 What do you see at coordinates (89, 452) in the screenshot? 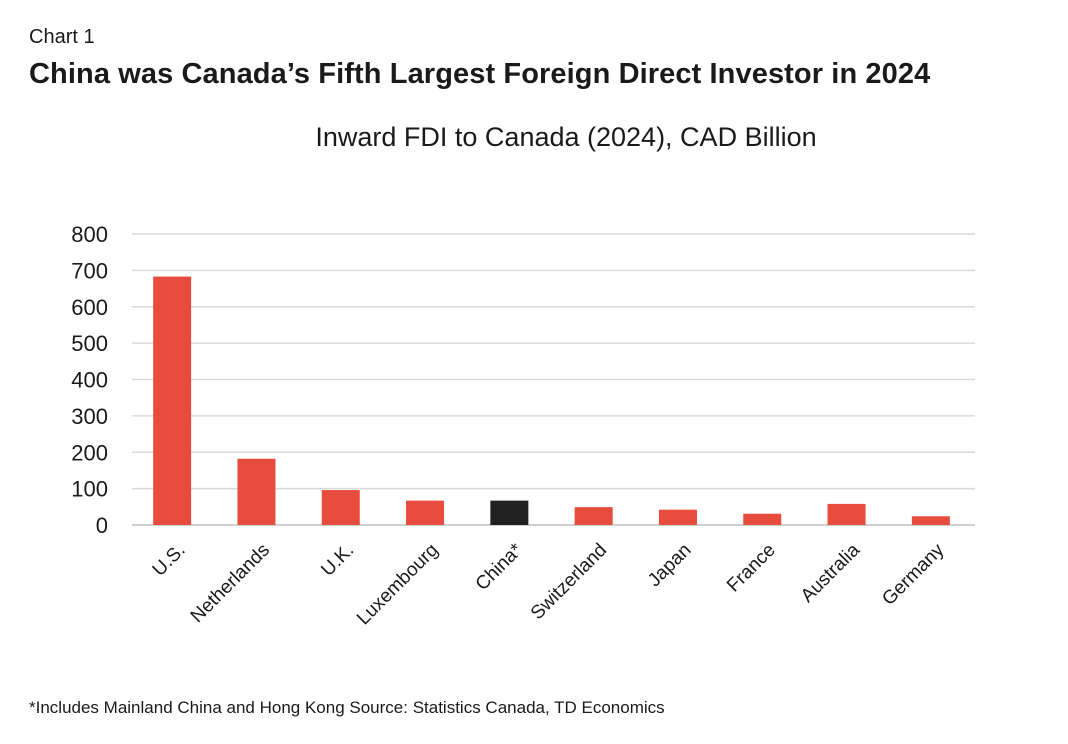
I see `y-tick-label: 200` at bounding box center [89, 452].